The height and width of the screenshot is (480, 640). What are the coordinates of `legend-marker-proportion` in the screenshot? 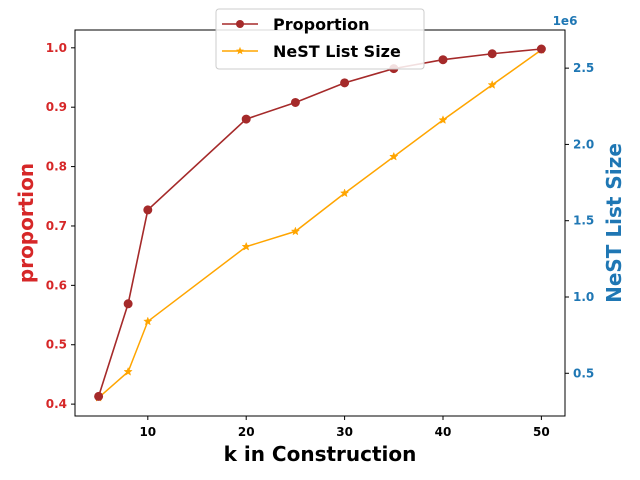 It's located at (240, 24).